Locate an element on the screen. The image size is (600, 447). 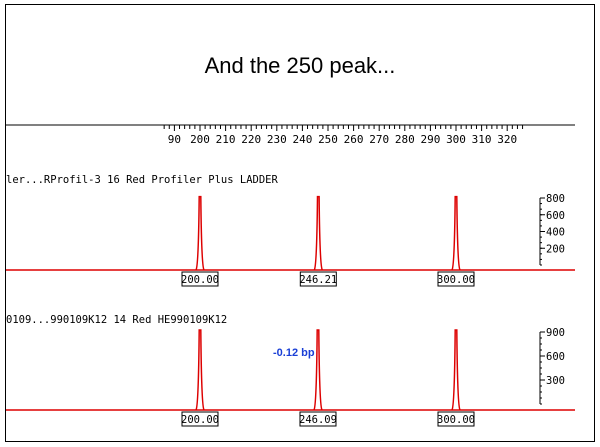
x-tick-label: 200 is located at coordinates (200, 139).